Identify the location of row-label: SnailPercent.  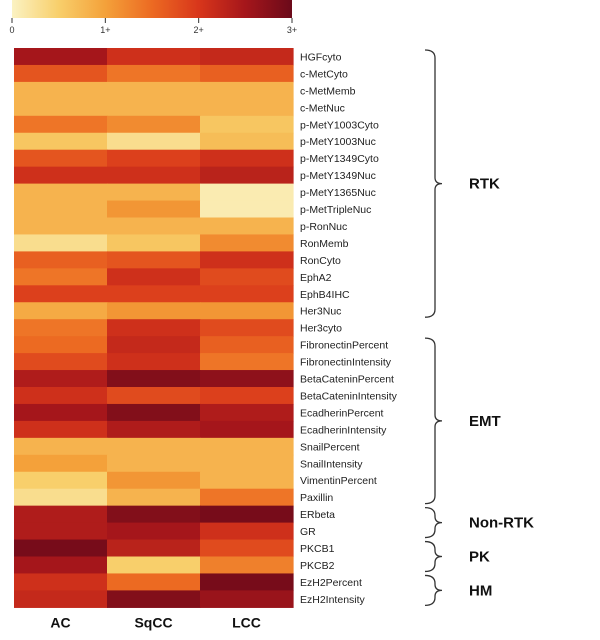
(330, 447).